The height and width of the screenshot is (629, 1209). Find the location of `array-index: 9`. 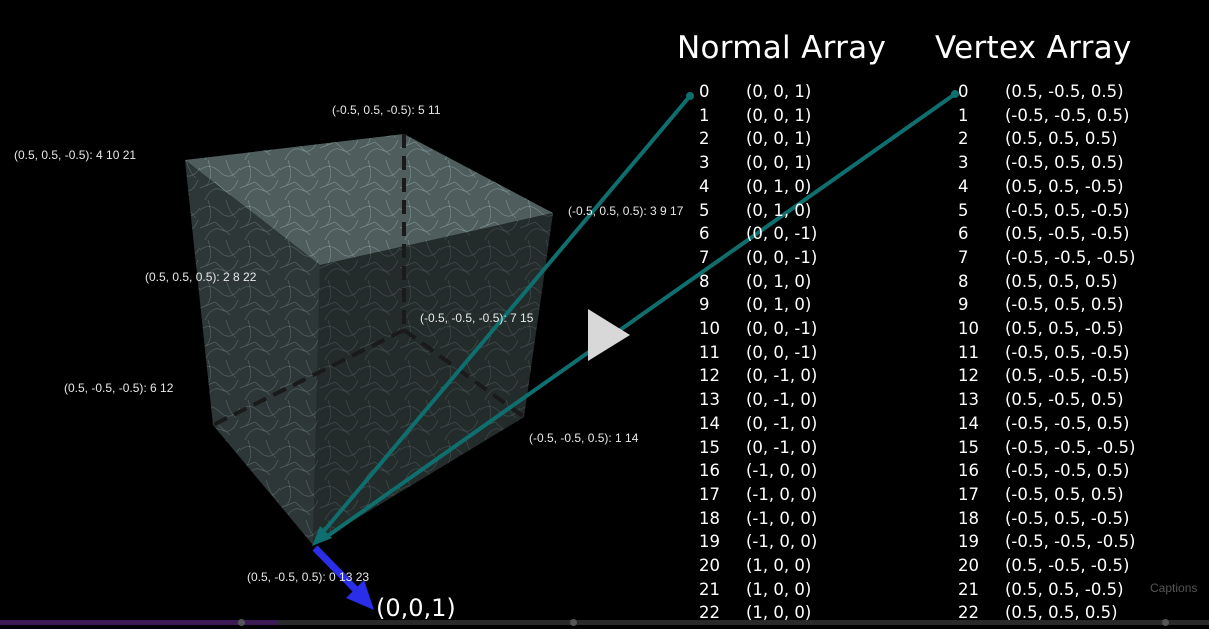

array-index: 9 is located at coordinates (963, 305).